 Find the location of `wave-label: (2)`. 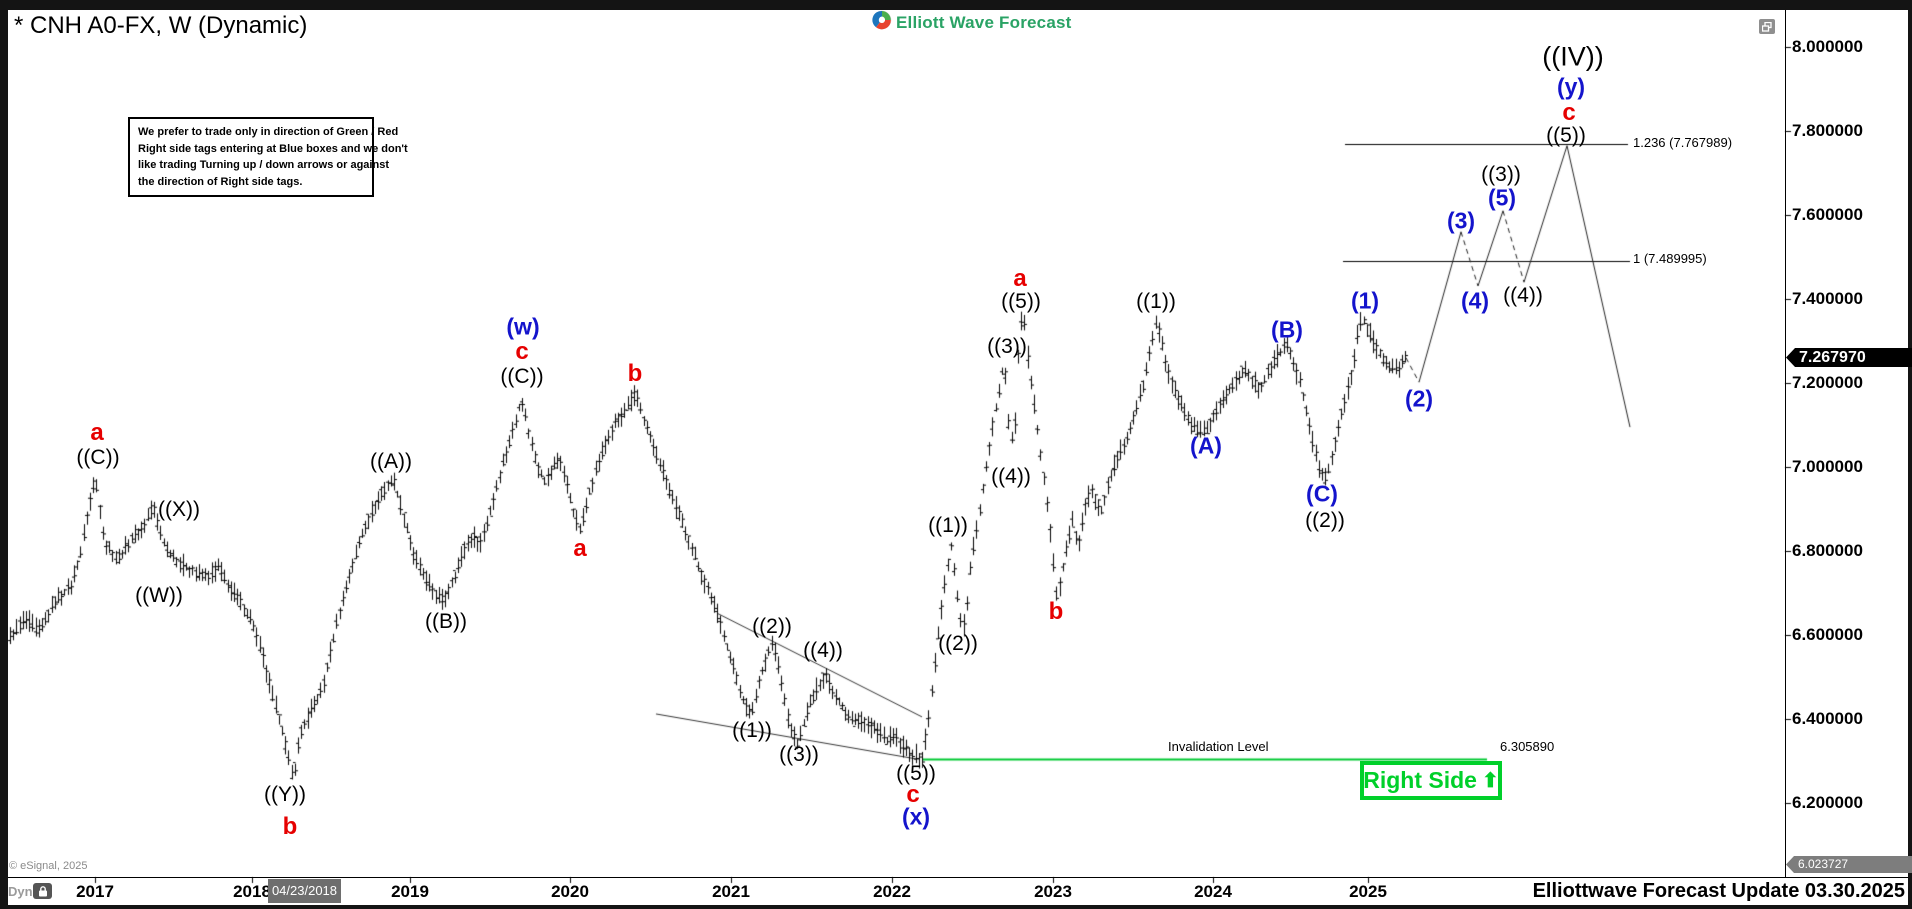

wave-label: (2) is located at coordinates (1419, 398).